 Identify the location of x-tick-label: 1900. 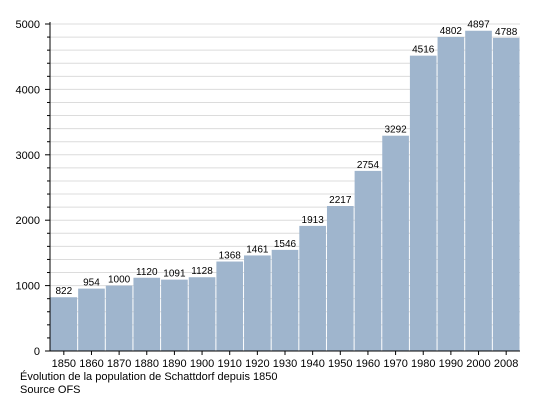
(202, 364).